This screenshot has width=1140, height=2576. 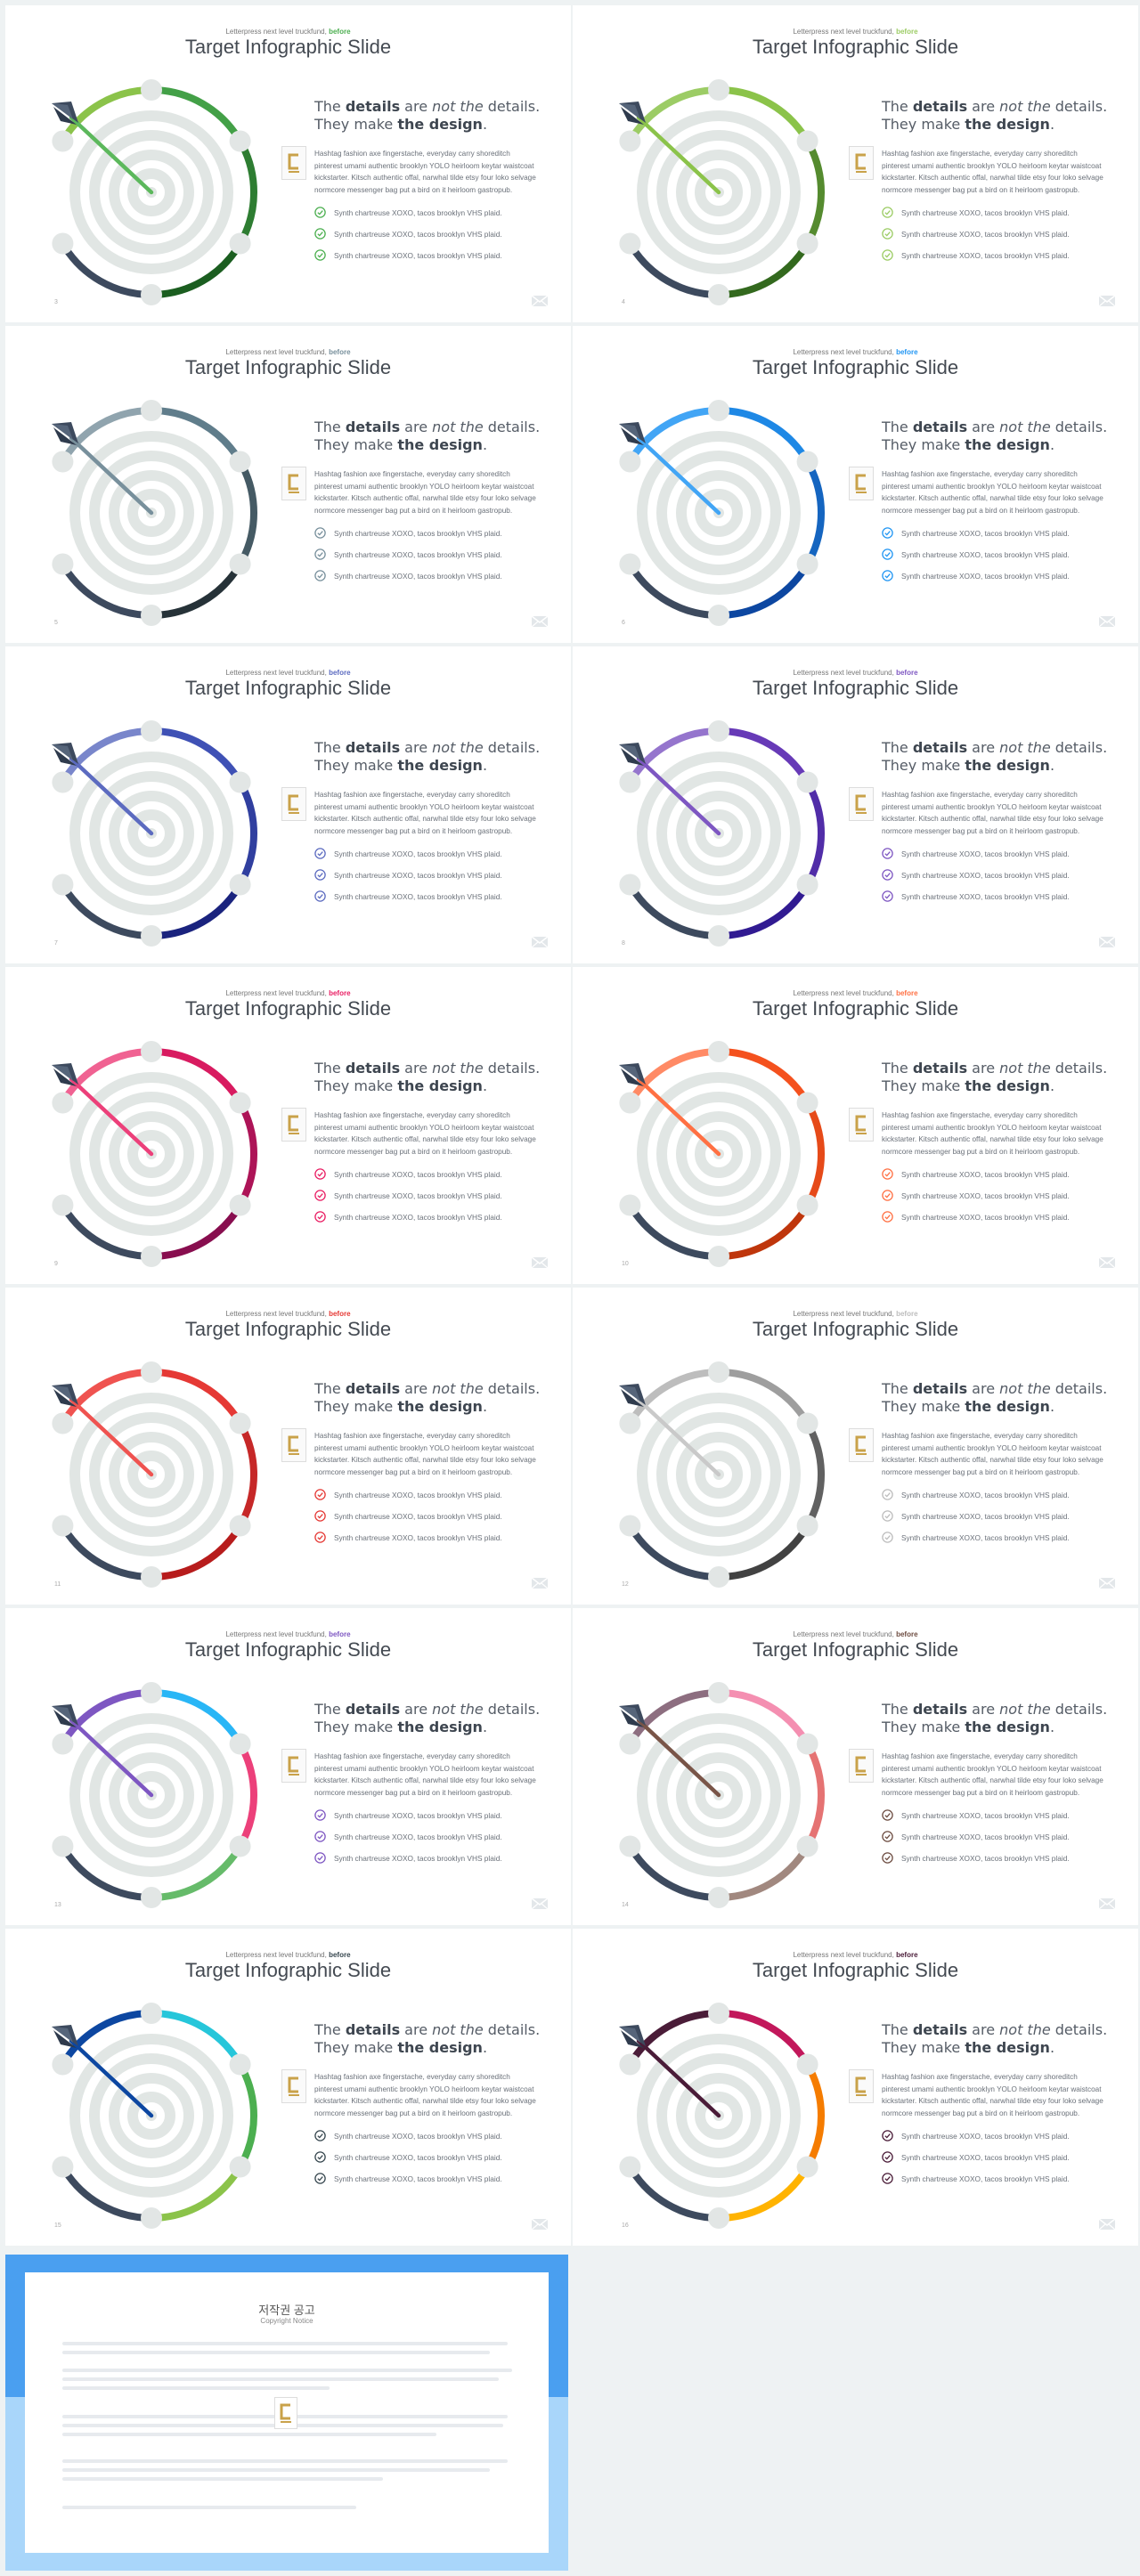 I want to click on page-number: 10, so click(x=625, y=1264).